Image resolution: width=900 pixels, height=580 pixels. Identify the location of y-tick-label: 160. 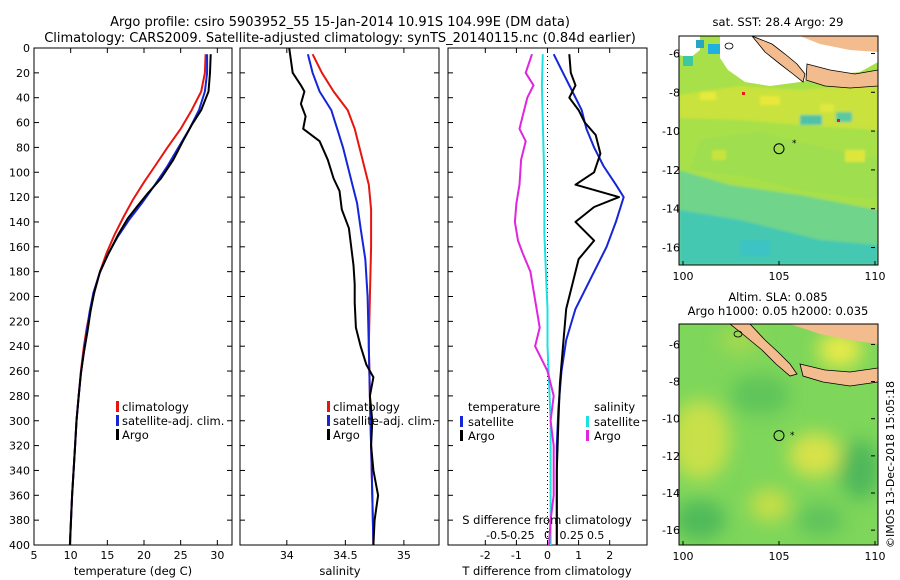
(19, 247).